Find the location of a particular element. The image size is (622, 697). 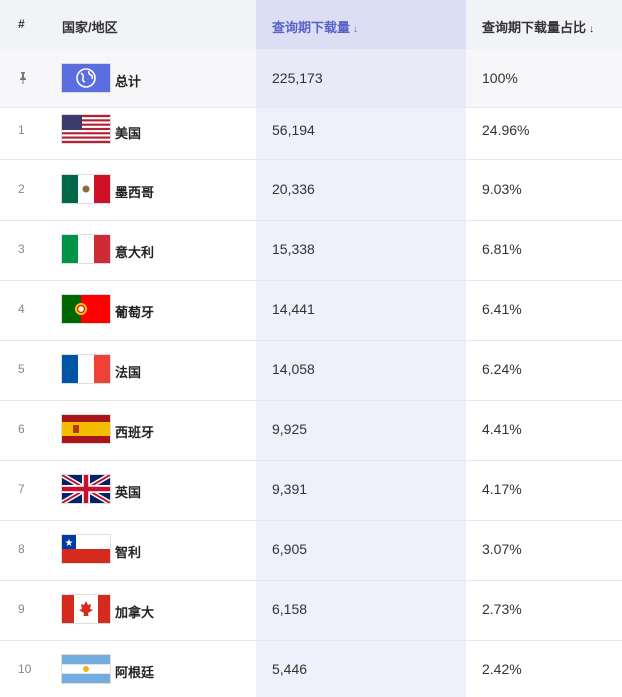

rank-cell: 6 is located at coordinates (21, 429).